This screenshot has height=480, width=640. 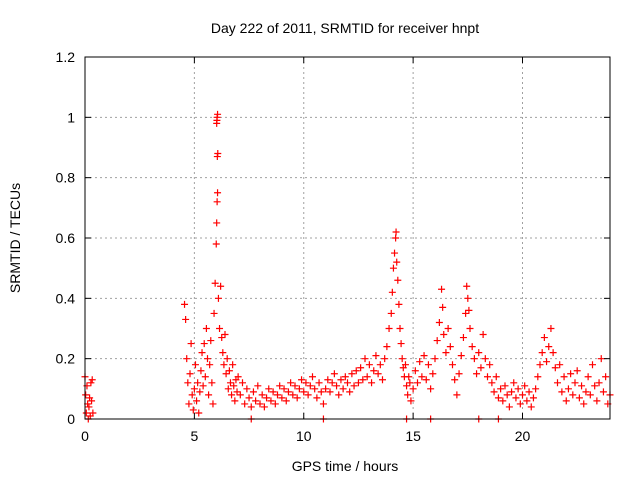 What do you see at coordinates (15, 238) in the screenshot?
I see `y-axis-label: SRMTID / TECUs` at bounding box center [15, 238].